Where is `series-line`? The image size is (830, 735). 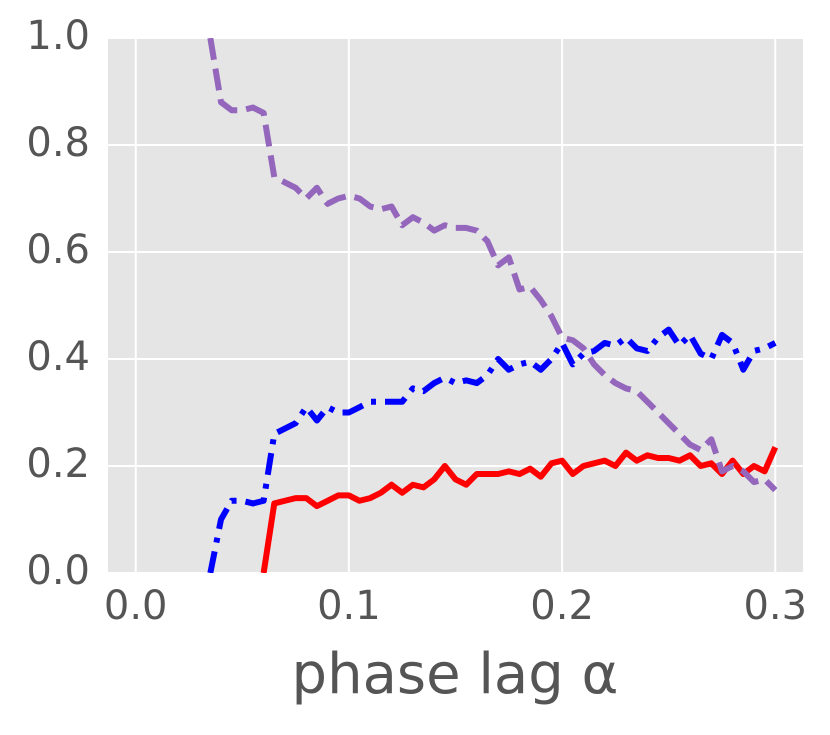 series-line is located at coordinates (519, 509).